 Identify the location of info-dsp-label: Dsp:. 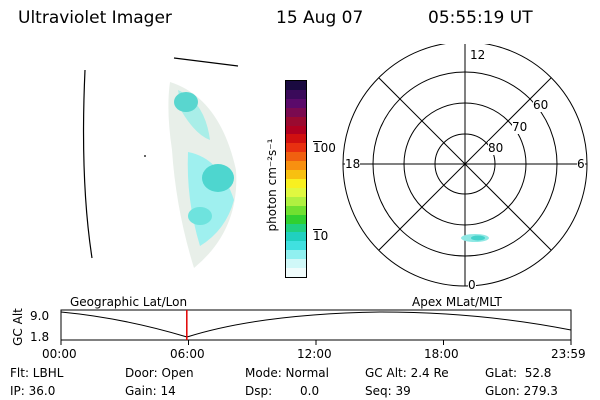
(259, 391).